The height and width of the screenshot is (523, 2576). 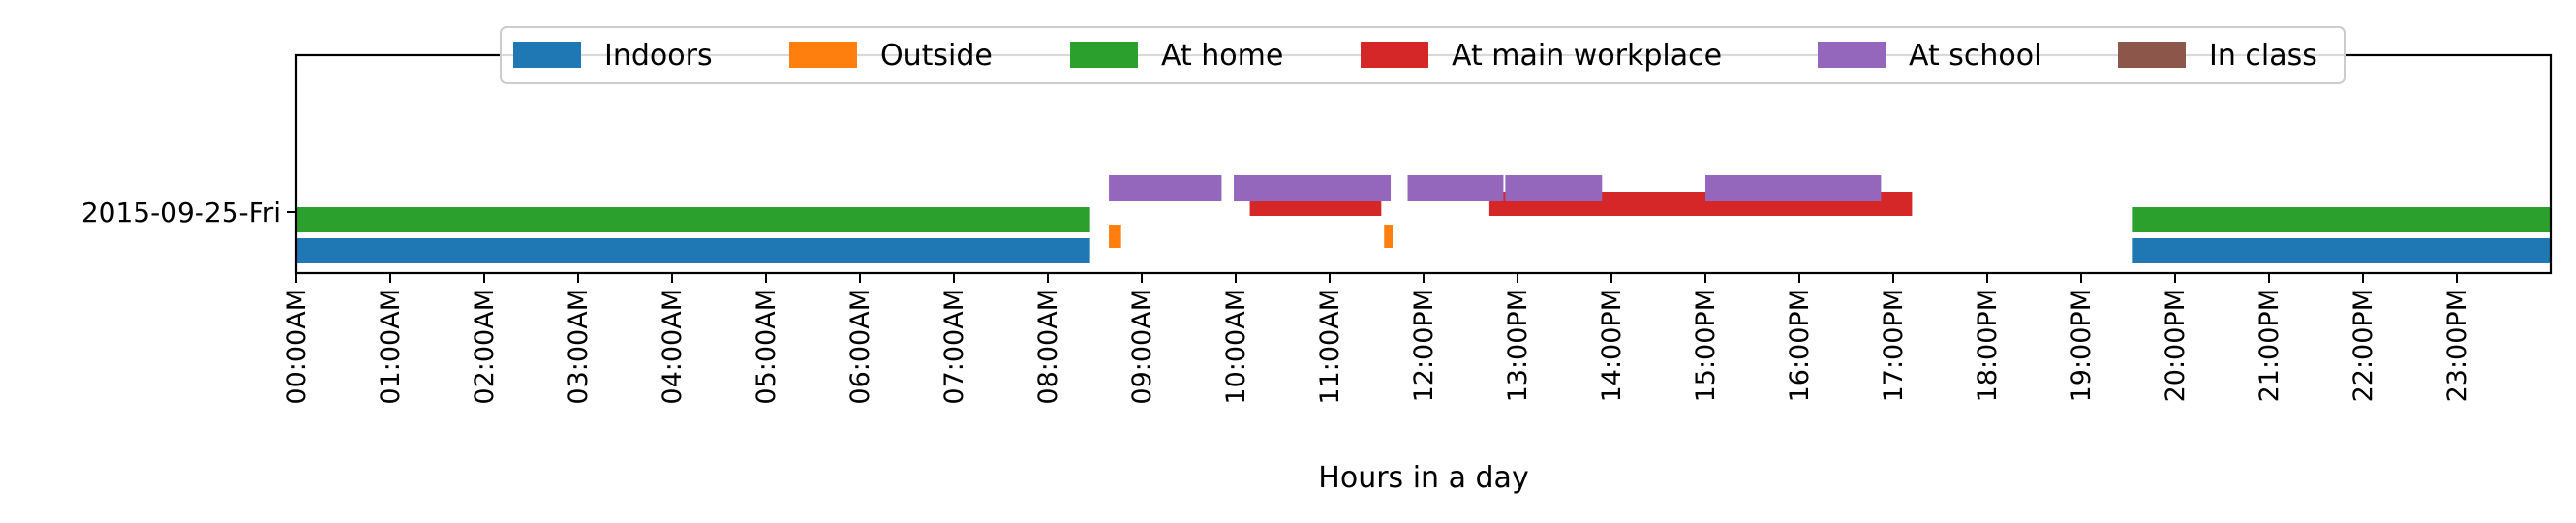 I want to click on x-tick-label: 13:00PM, so click(x=1518, y=345).